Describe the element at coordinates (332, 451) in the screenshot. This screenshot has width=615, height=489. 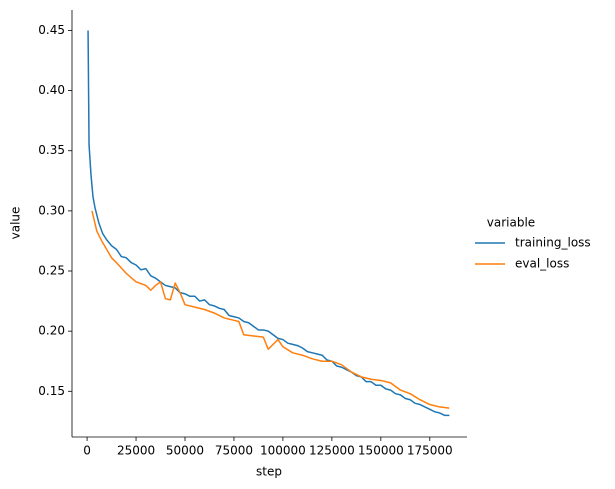
I see `x-tick-label: 125000` at that location.